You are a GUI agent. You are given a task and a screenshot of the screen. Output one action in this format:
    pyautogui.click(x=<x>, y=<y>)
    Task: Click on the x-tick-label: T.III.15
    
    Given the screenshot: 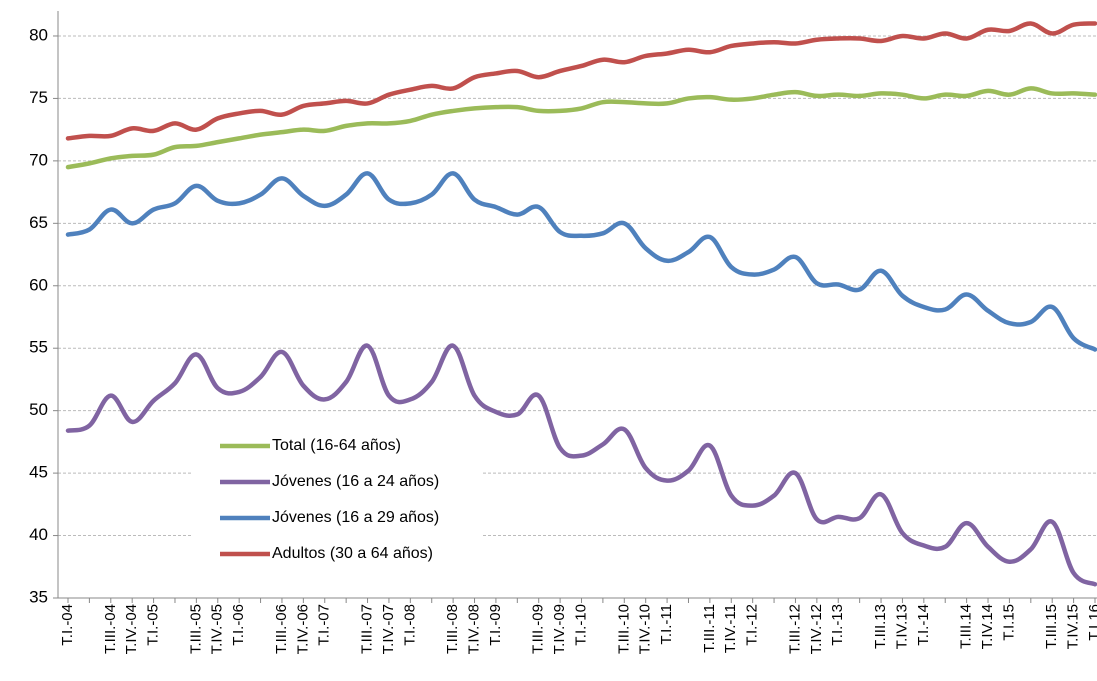 What is the action you would take?
    pyautogui.click(x=1051, y=626)
    